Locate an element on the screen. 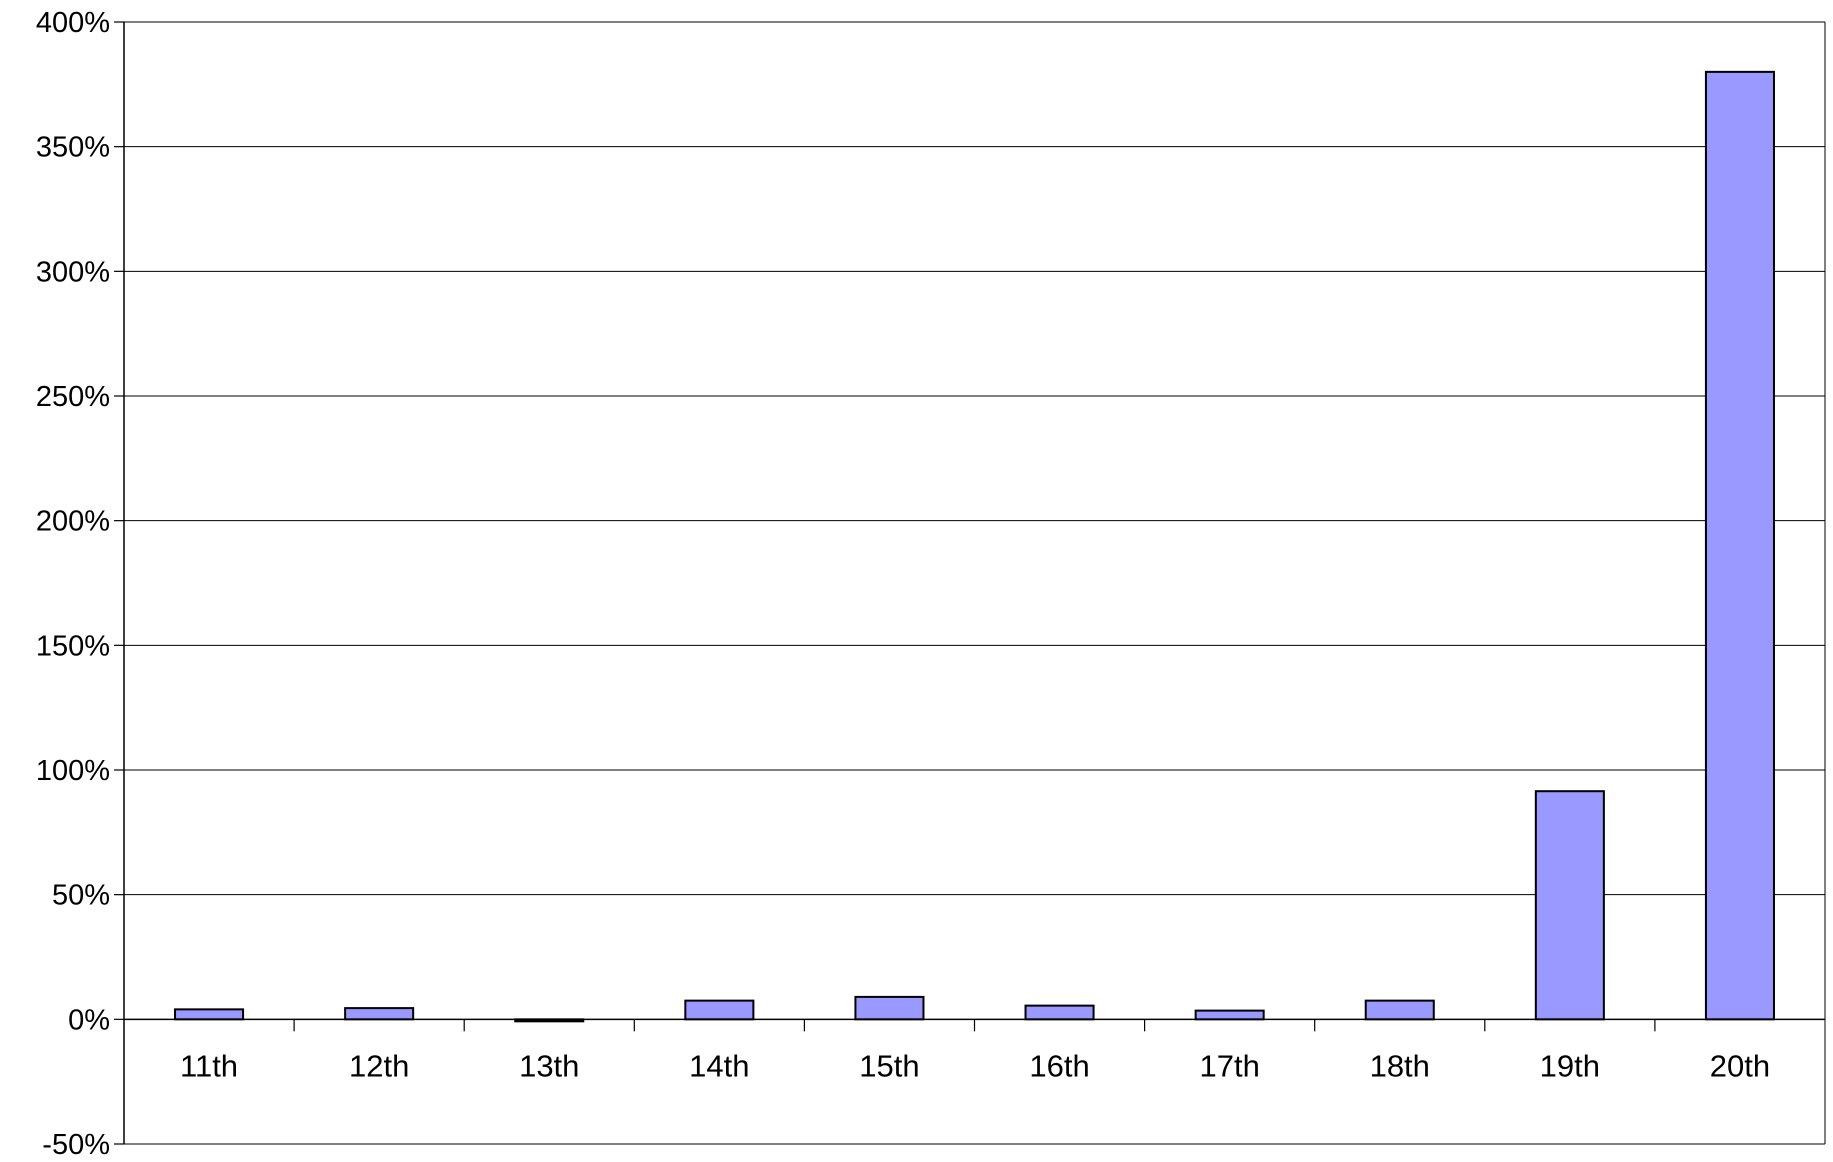 The image size is (1833, 1162). x-category-label: 14th is located at coordinates (719, 1065).